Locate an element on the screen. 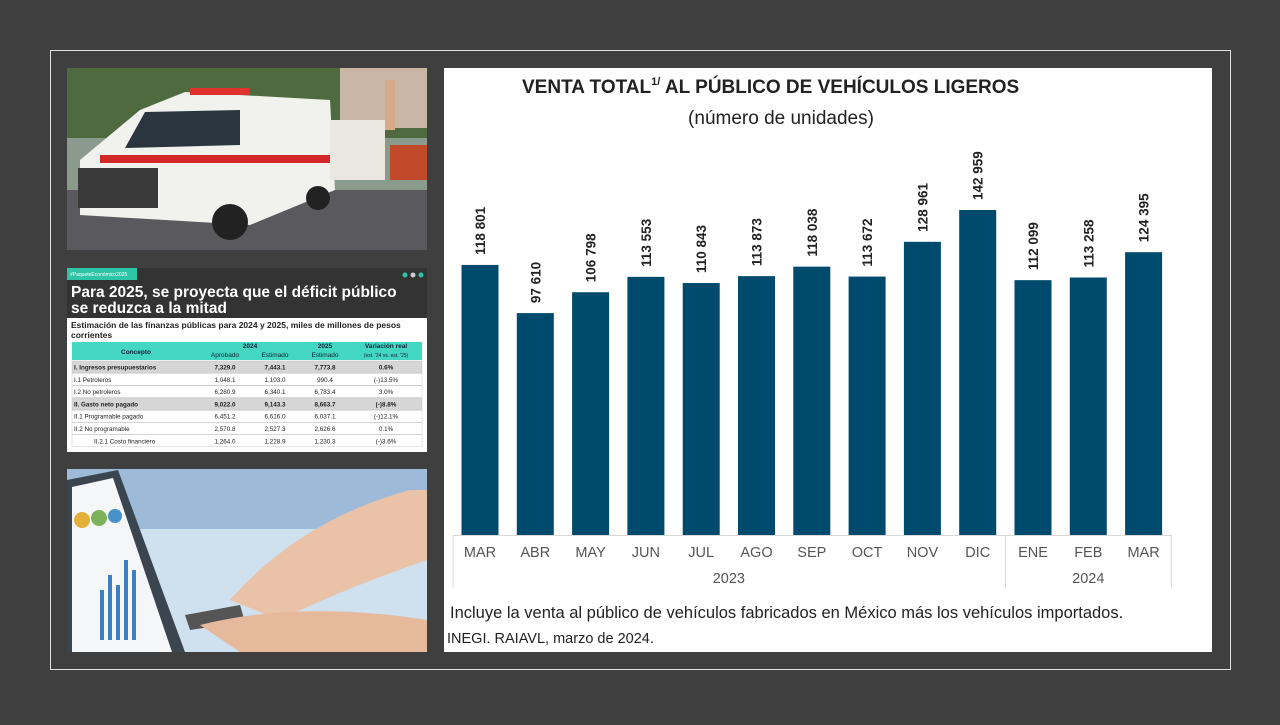 The width and height of the screenshot is (1280, 725). tag: #PaqueteEconómico2025 is located at coordinates (98, 275).